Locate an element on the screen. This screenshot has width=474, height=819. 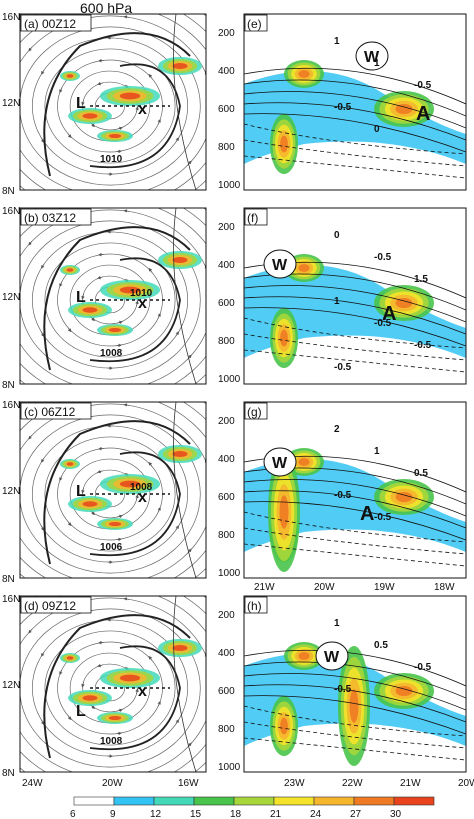
figure-title: 600 hPa is located at coordinates (106, 8).